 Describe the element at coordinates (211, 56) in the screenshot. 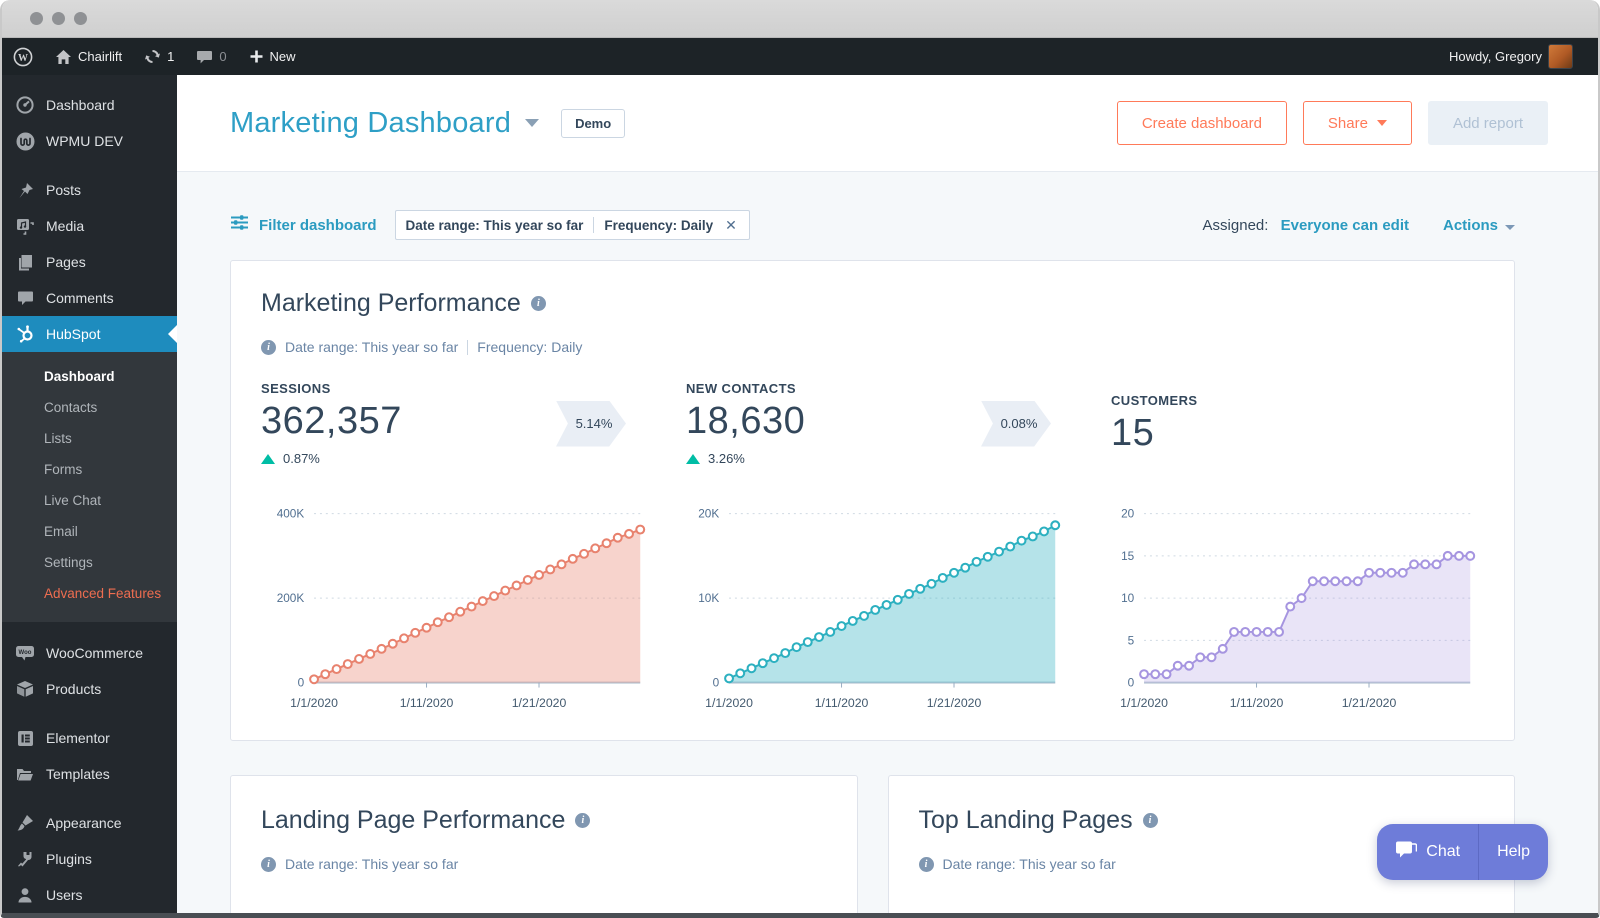

I see `comments-menu: 0` at that location.